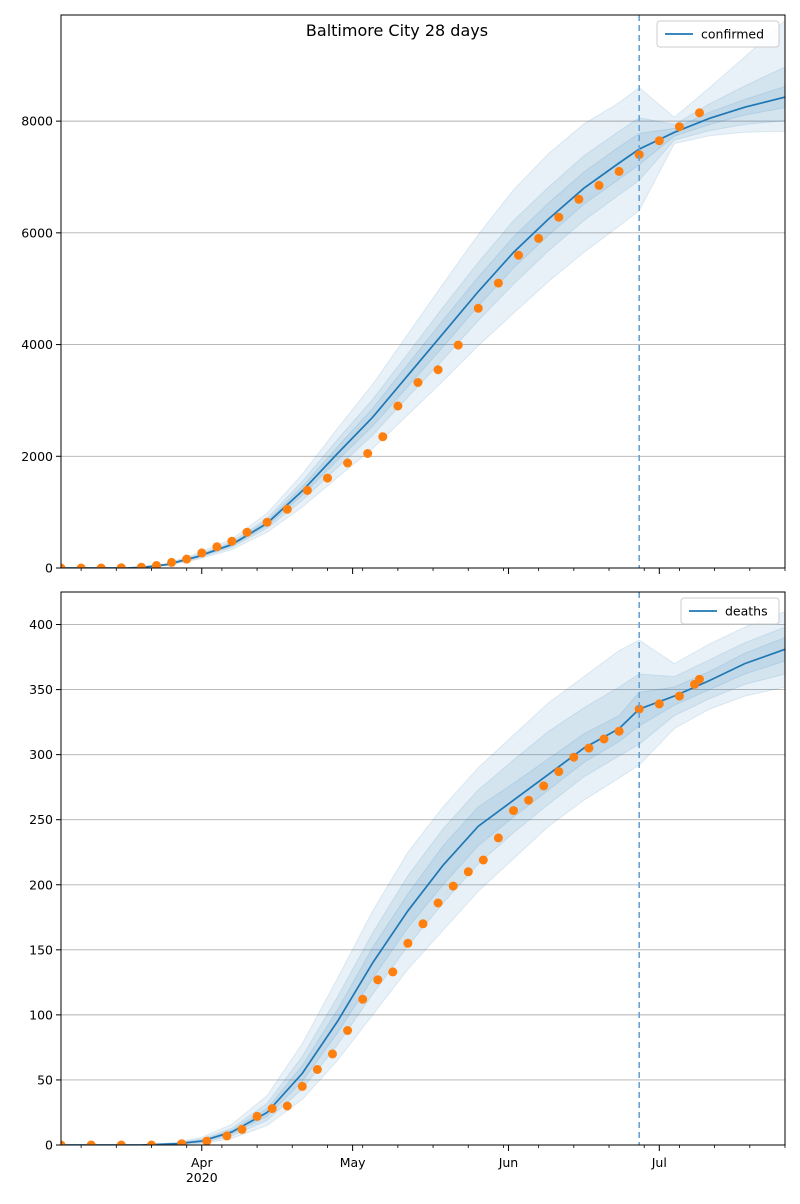 The width and height of the screenshot is (800, 1204). Describe the element at coordinates (202, 1177) in the screenshot. I see `x-year-label: 2020` at that location.